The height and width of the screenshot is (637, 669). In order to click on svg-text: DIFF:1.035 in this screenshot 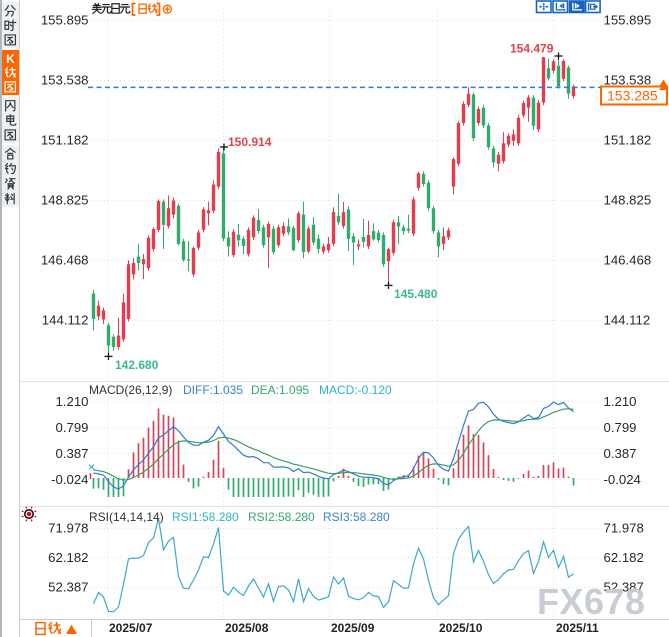, I will do `click(213, 390)`.